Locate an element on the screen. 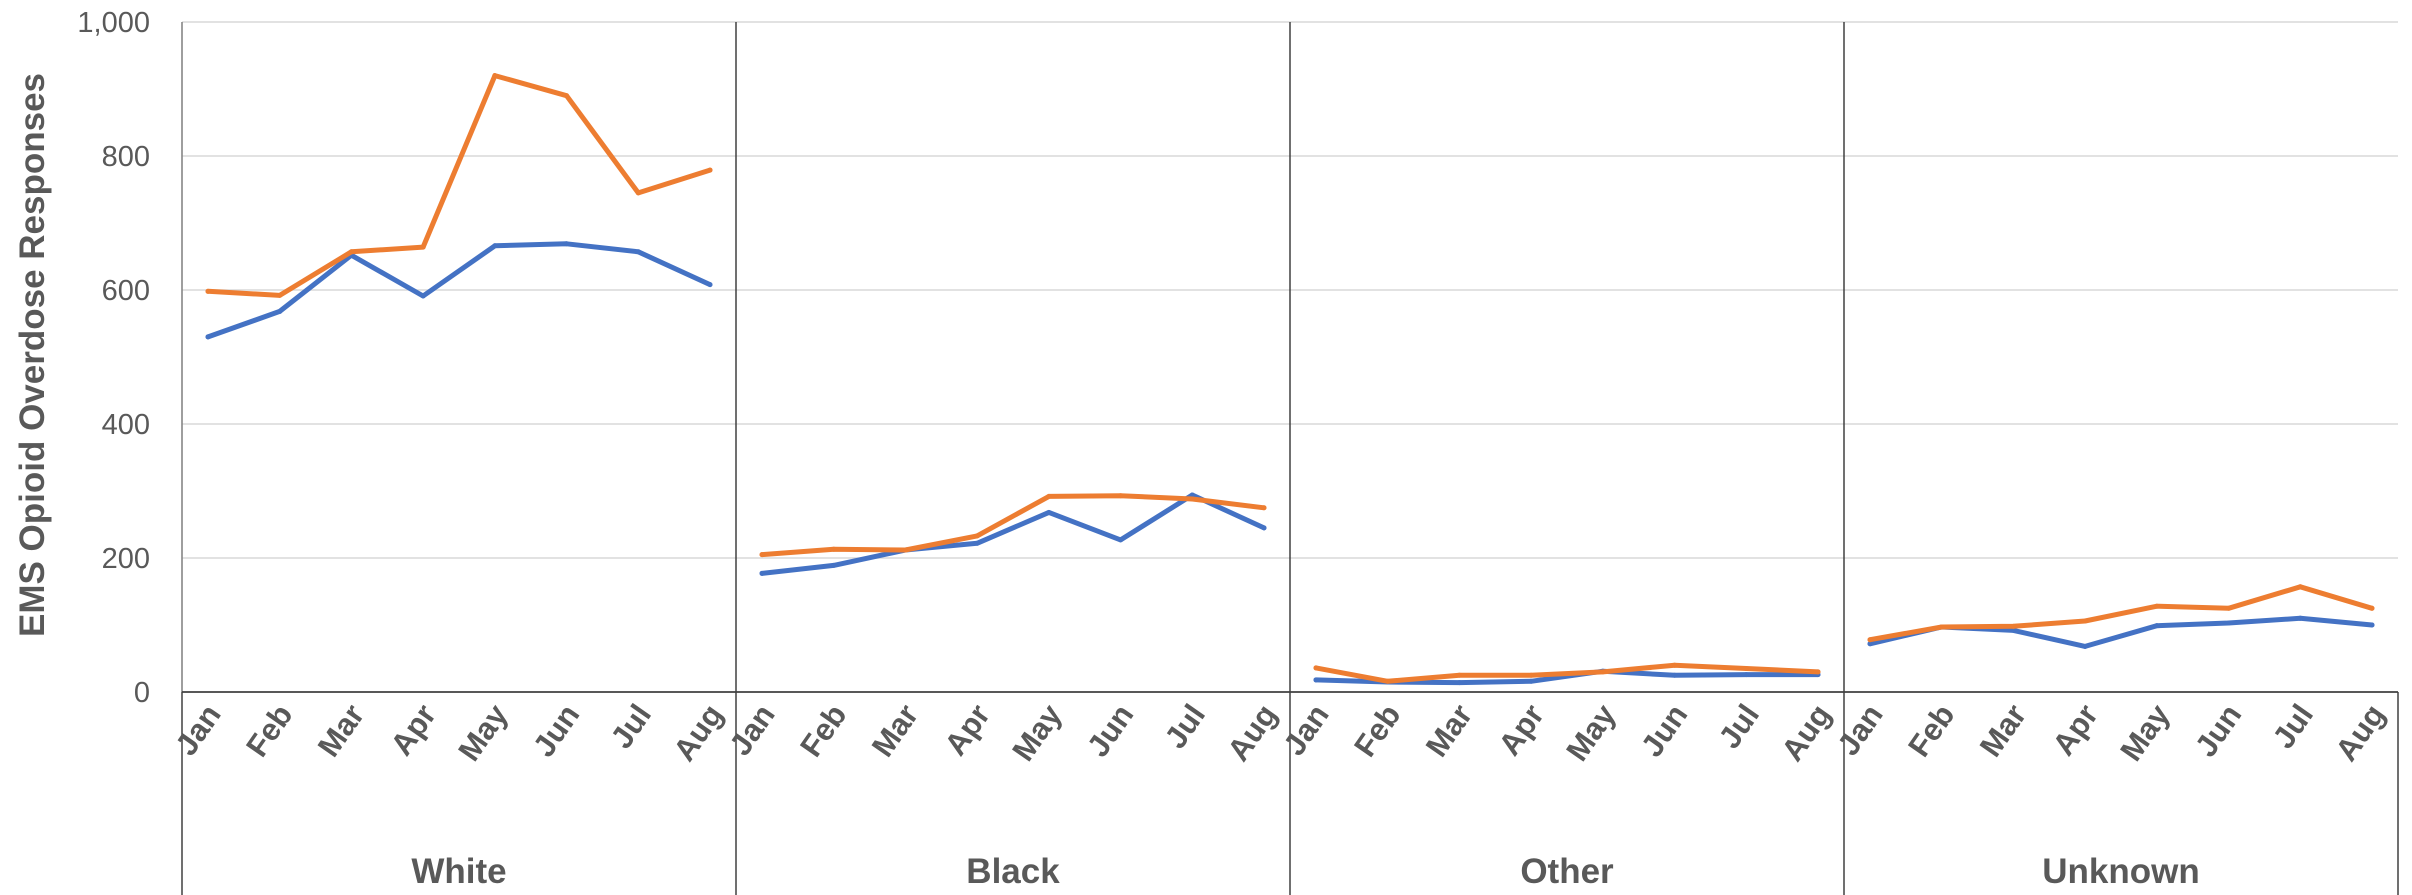 This screenshot has width=2412, height=895. data-point-unknown-may is located at coordinates (2157, 606).